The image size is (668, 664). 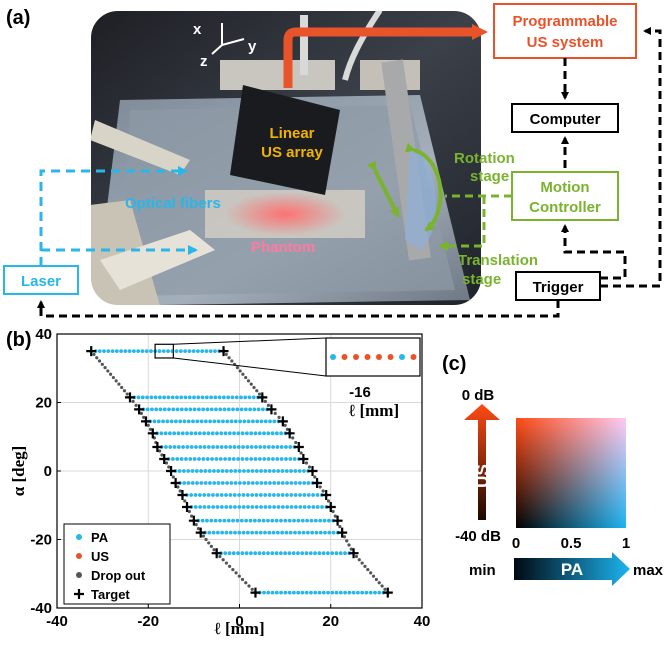 What do you see at coordinates (565, 118) in the screenshot?
I see `computer-box` at bounding box center [565, 118].